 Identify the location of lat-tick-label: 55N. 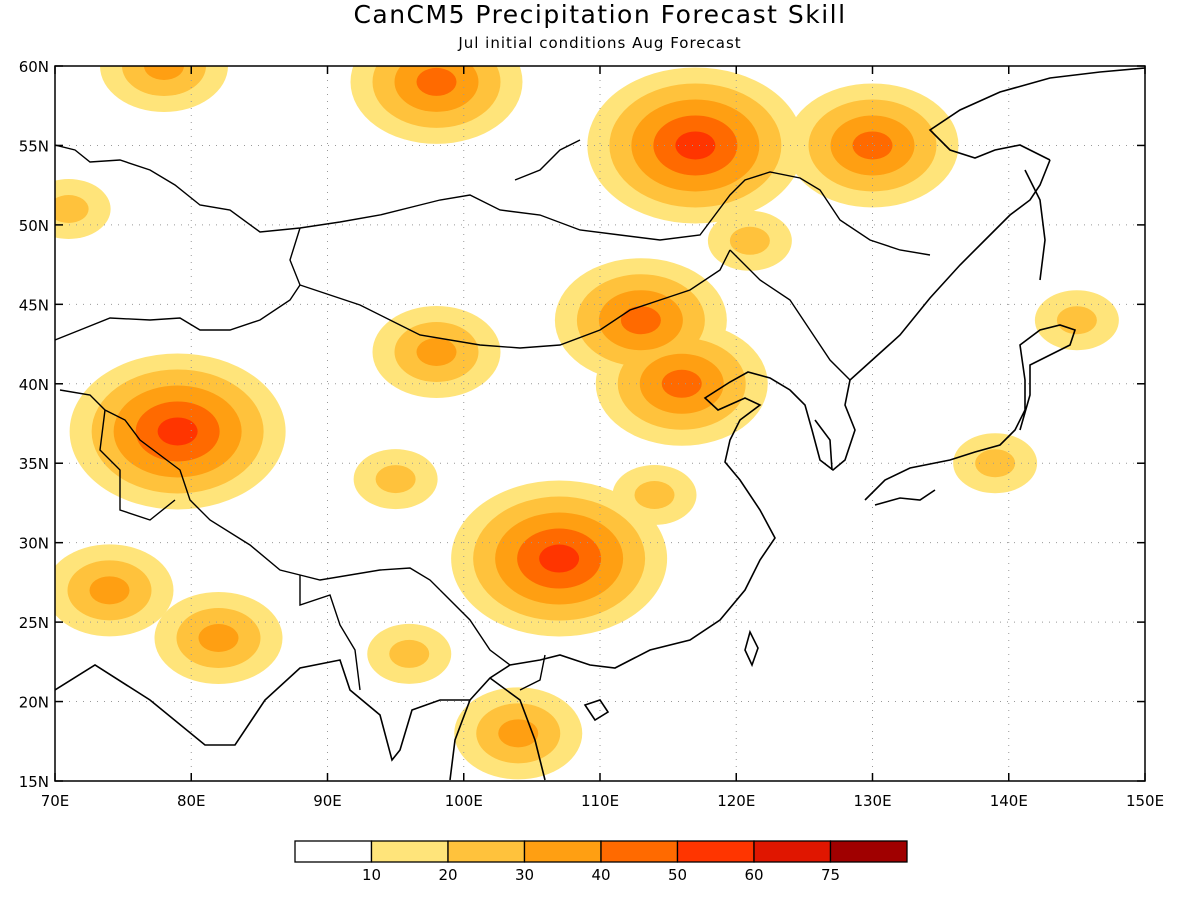
(34, 146).